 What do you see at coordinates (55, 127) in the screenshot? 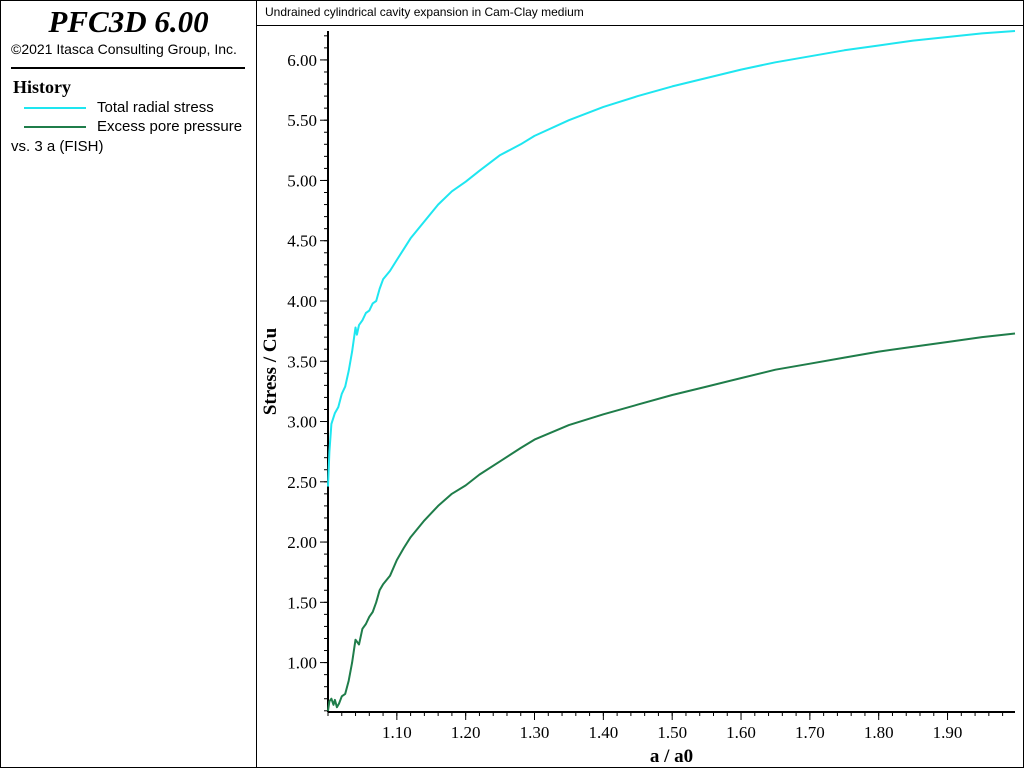
I see `legend-line-excess-pore-pressure` at bounding box center [55, 127].